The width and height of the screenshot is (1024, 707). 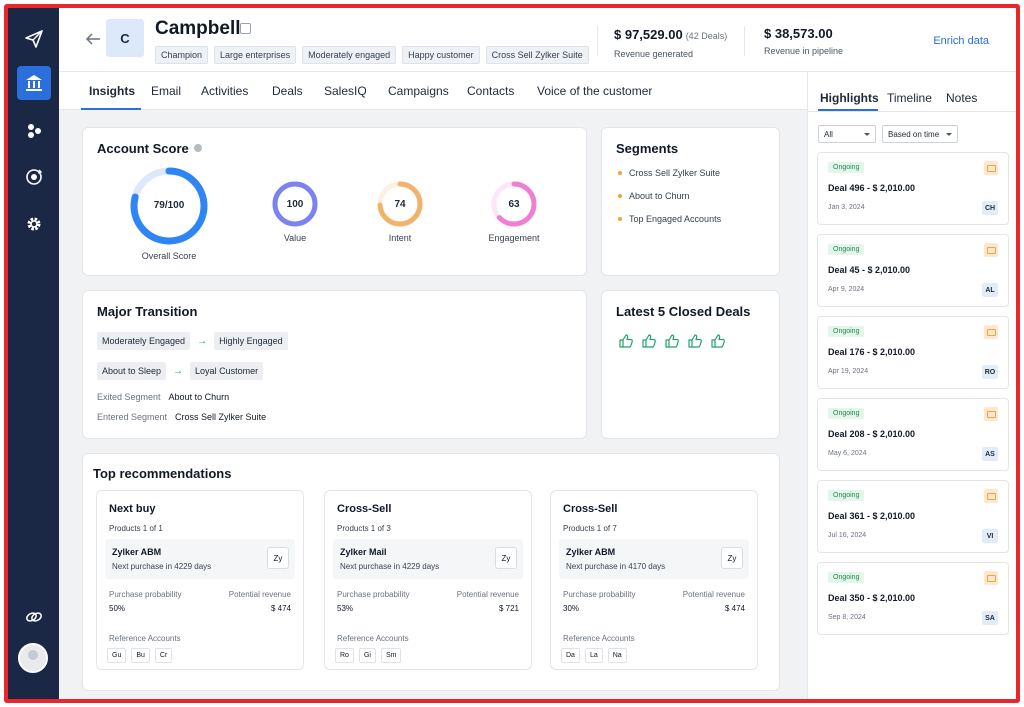 What do you see at coordinates (112, 91) in the screenshot?
I see `tab-insights: Insights` at bounding box center [112, 91].